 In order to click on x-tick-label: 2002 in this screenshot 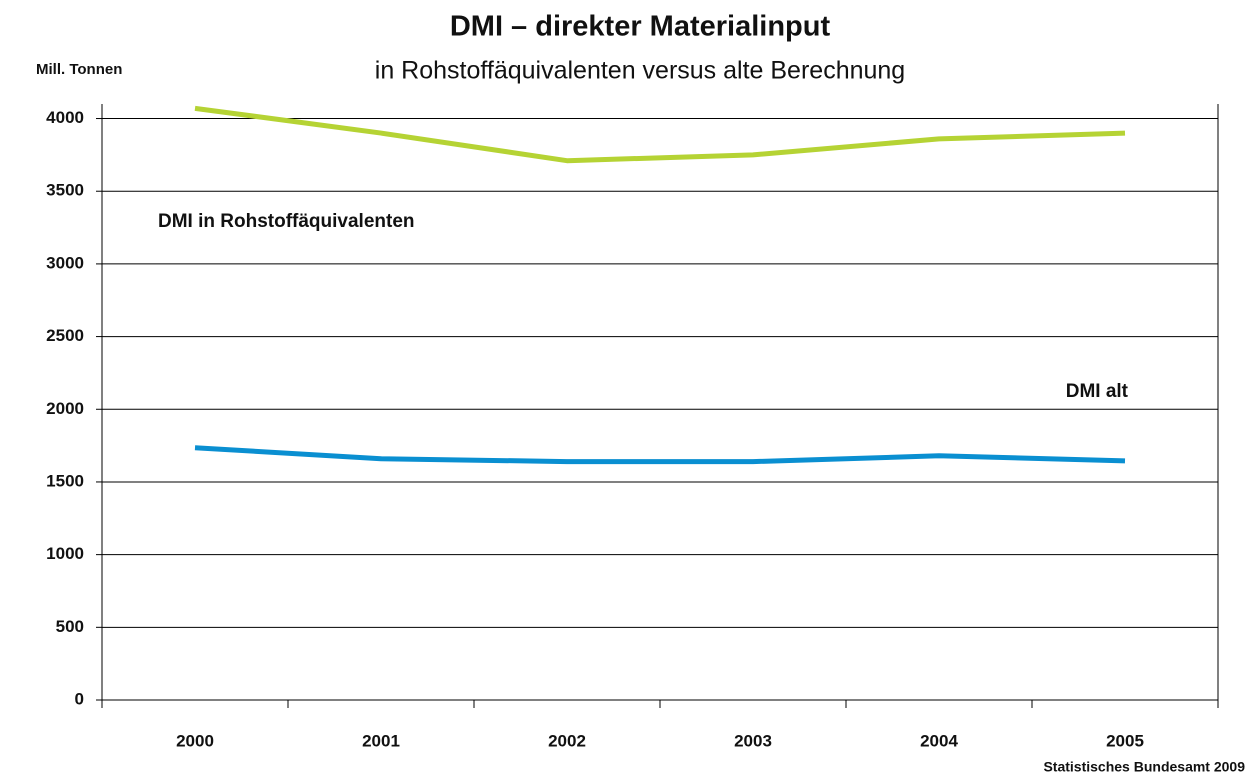, I will do `click(567, 740)`.